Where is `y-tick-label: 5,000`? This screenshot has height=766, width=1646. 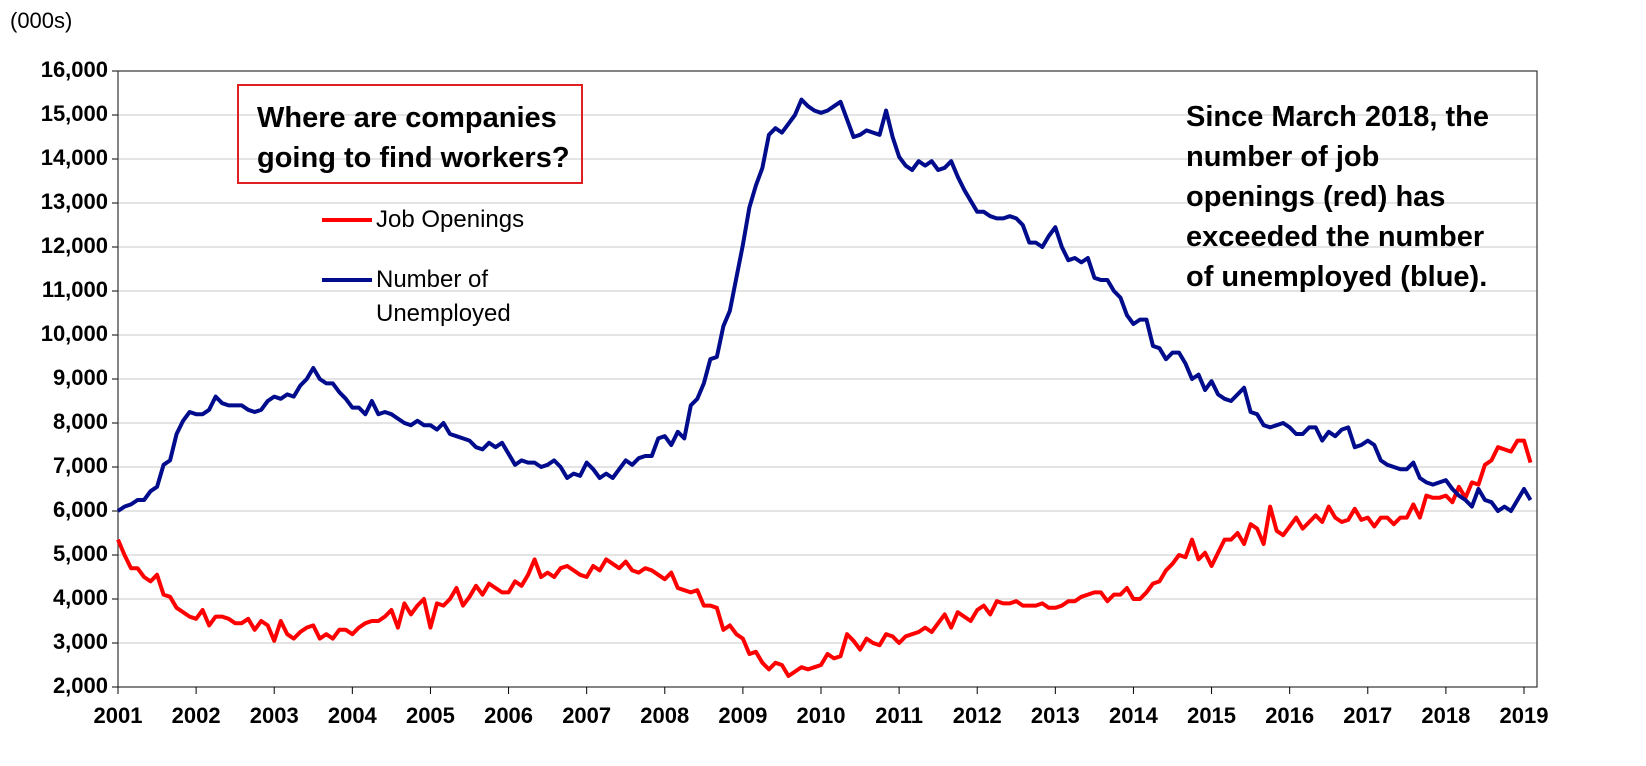
y-tick-label: 5,000 is located at coordinates (80, 553).